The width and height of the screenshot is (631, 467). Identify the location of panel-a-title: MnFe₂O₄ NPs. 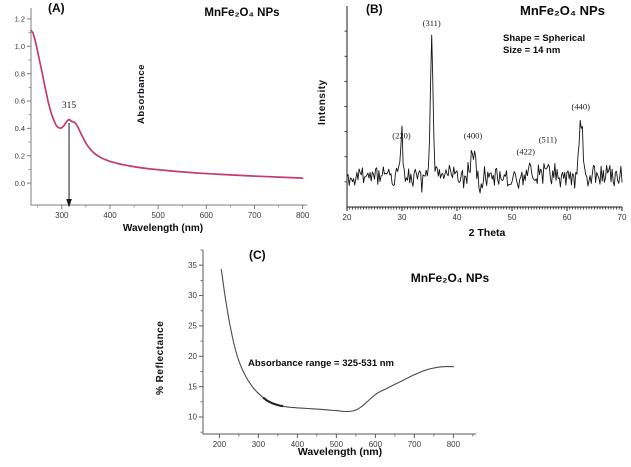
(242, 13).